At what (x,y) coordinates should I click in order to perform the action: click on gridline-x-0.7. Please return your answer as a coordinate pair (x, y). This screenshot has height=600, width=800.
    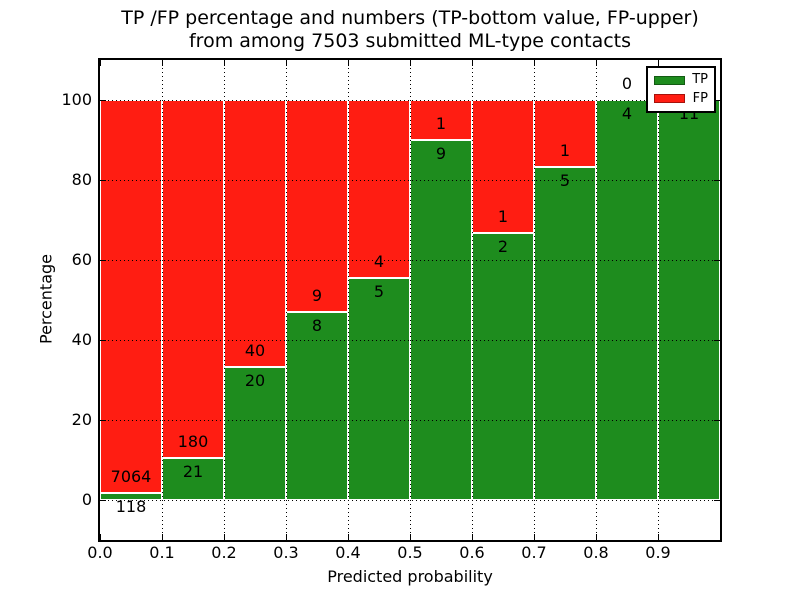
    Looking at the image, I should click on (534, 300).